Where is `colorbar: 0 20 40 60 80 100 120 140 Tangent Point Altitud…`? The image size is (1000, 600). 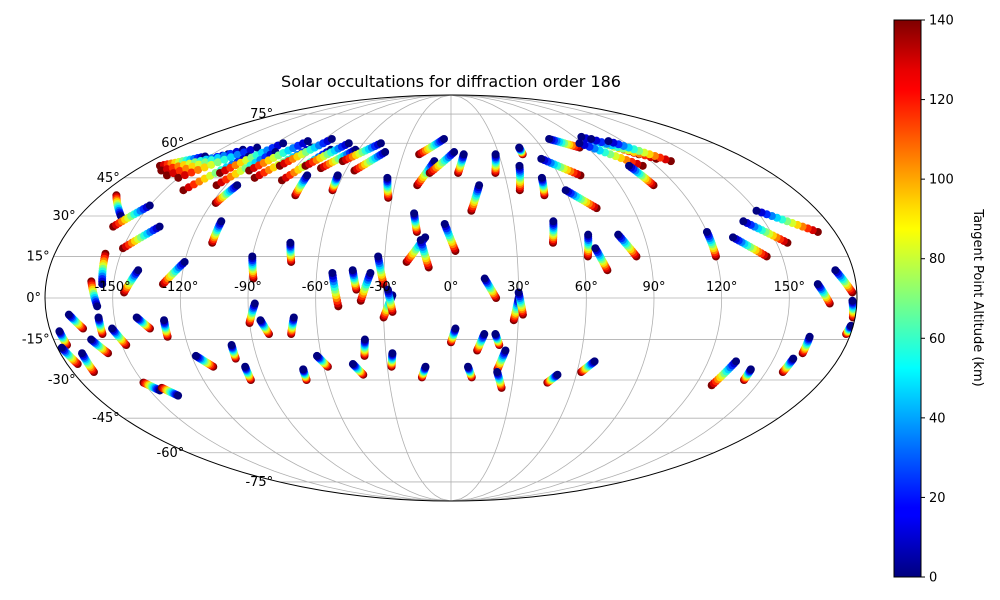 colorbar: 0 20 40 60 80 100 120 140 Tangent Point Altitud… is located at coordinates (939, 300).